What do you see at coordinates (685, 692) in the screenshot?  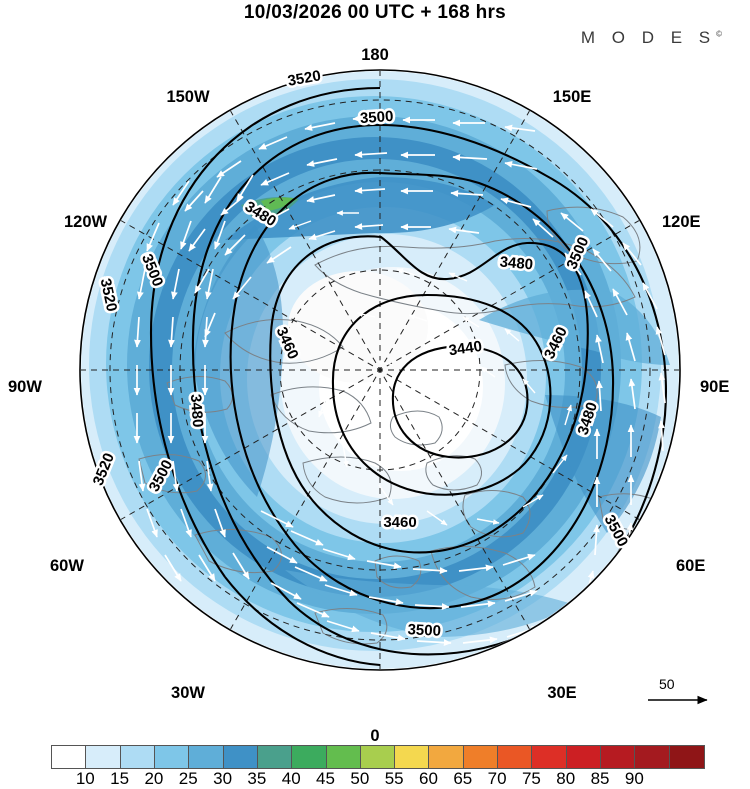 I see `vector-scale-legend: 50` at bounding box center [685, 692].